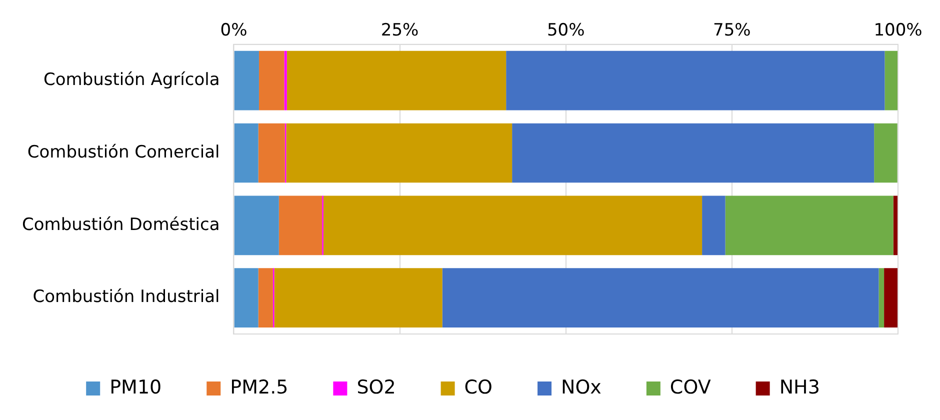 The height and width of the screenshot is (420, 940). Describe the element at coordinates (376, 387) in the screenshot. I see `legend-label: SO2` at that location.